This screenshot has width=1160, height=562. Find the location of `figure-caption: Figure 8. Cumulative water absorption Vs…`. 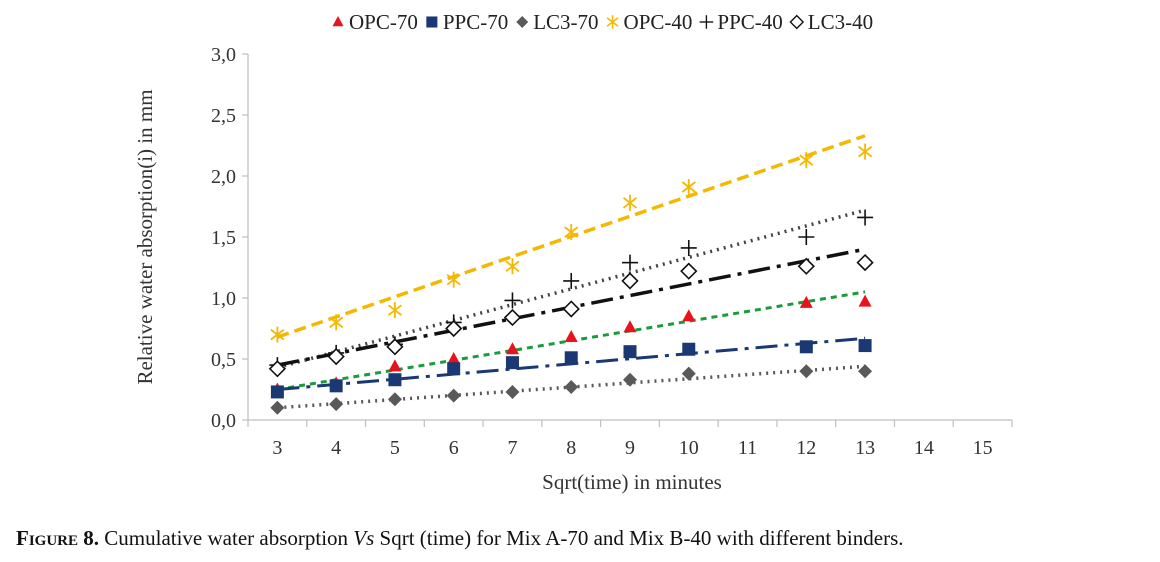

figure-caption: Figure 8. Cumulative water absorption Vs… is located at coordinates (586, 538).